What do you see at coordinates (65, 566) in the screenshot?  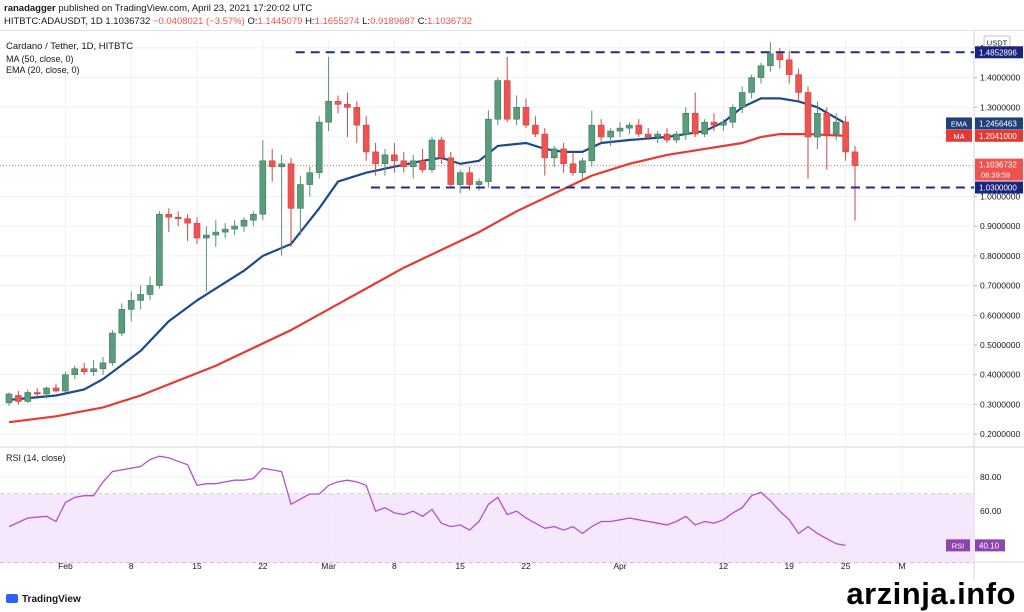 I see `date-tick-label: Feb` at bounding box center [65, 566].